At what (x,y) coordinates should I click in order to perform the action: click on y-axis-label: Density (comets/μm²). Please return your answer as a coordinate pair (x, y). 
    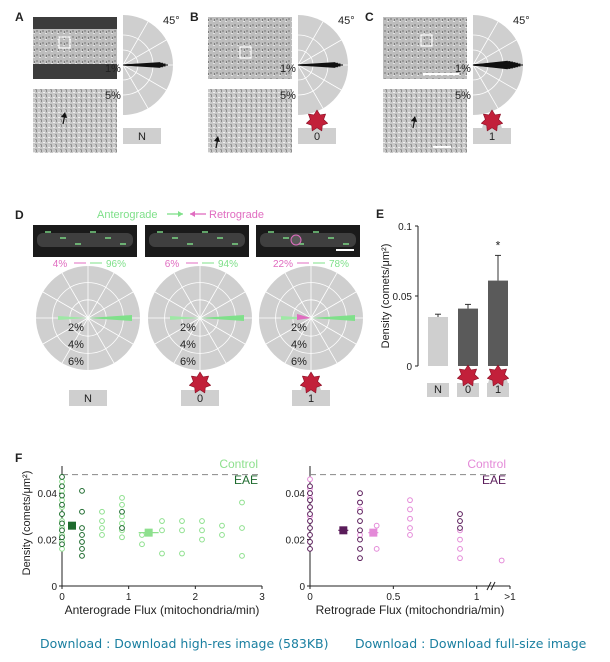
    Looking at the image, I should click on (27, 523).